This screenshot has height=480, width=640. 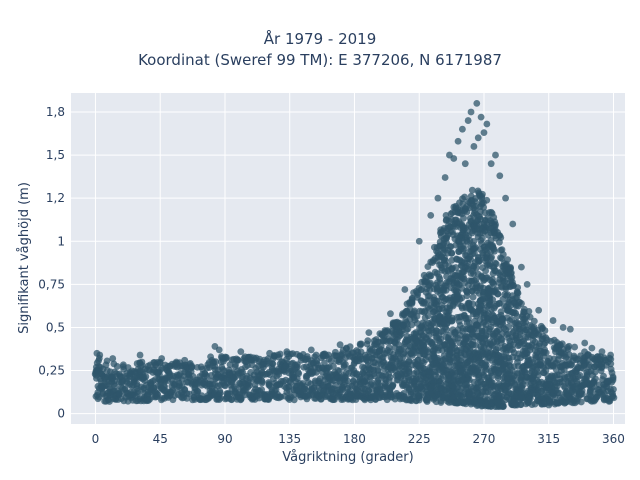 What do you see at coordinates (419, 439) in the screenshot?
I see `x-tick-label: 225` at bounding box center [419, 439].